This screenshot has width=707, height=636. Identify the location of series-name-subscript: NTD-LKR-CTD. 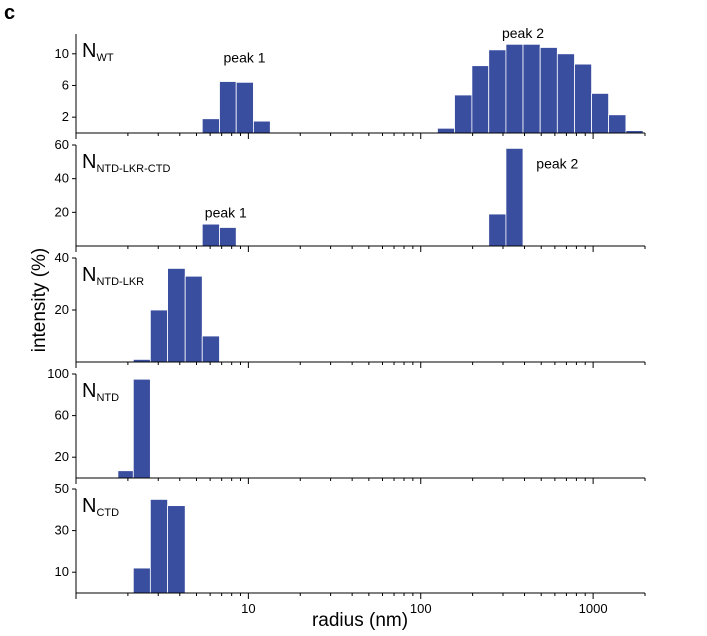
(133, 169).